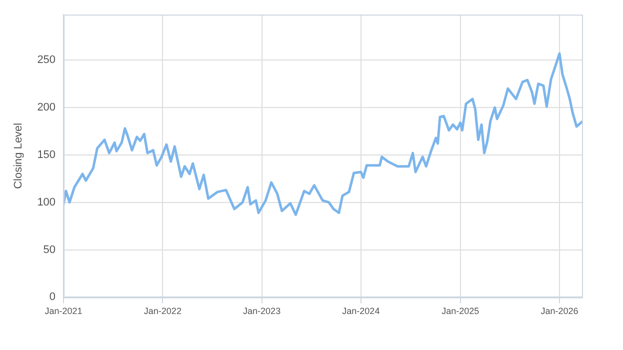 The image size is (623, 350). Describe the element at coordinates (461, 311) in the screenshot. I see `x-tick-label: Jan-2025` at that location.